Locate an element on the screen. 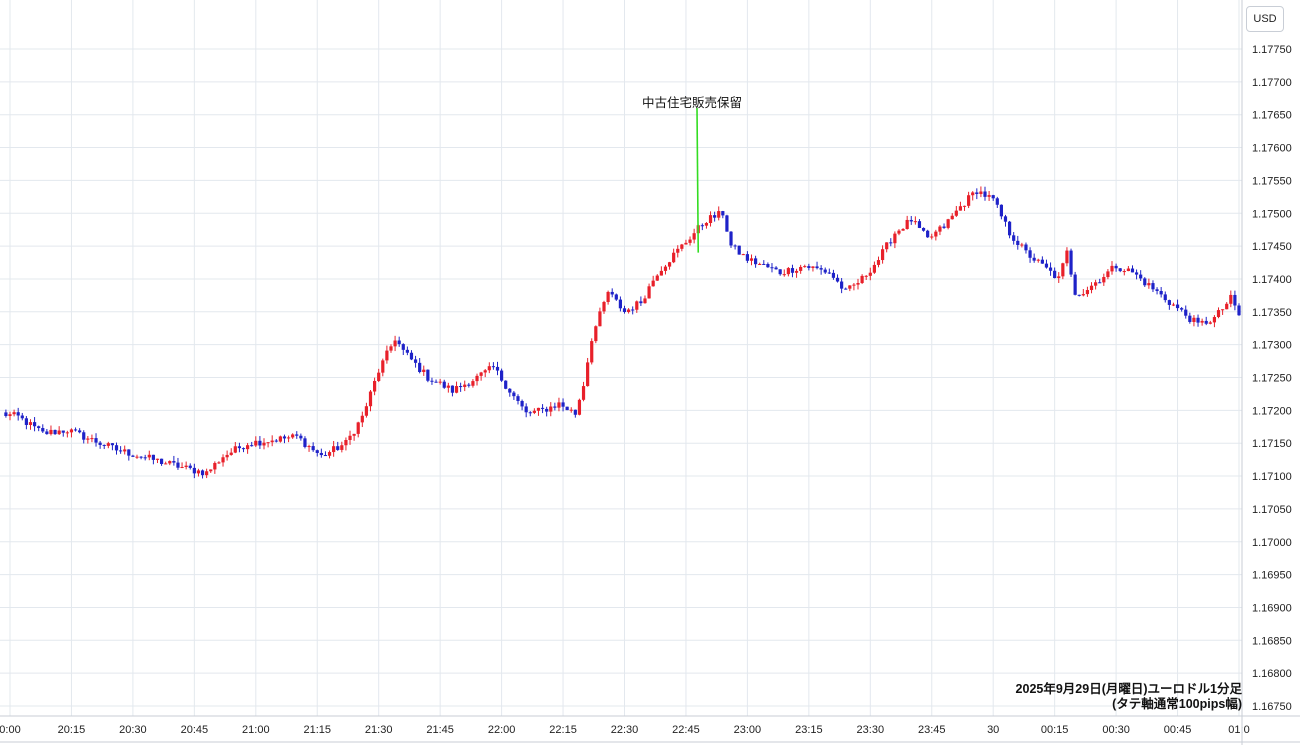 The image size is (1300, 745). x-tick-label: 00:15 is located at coordinates (1055, 730).